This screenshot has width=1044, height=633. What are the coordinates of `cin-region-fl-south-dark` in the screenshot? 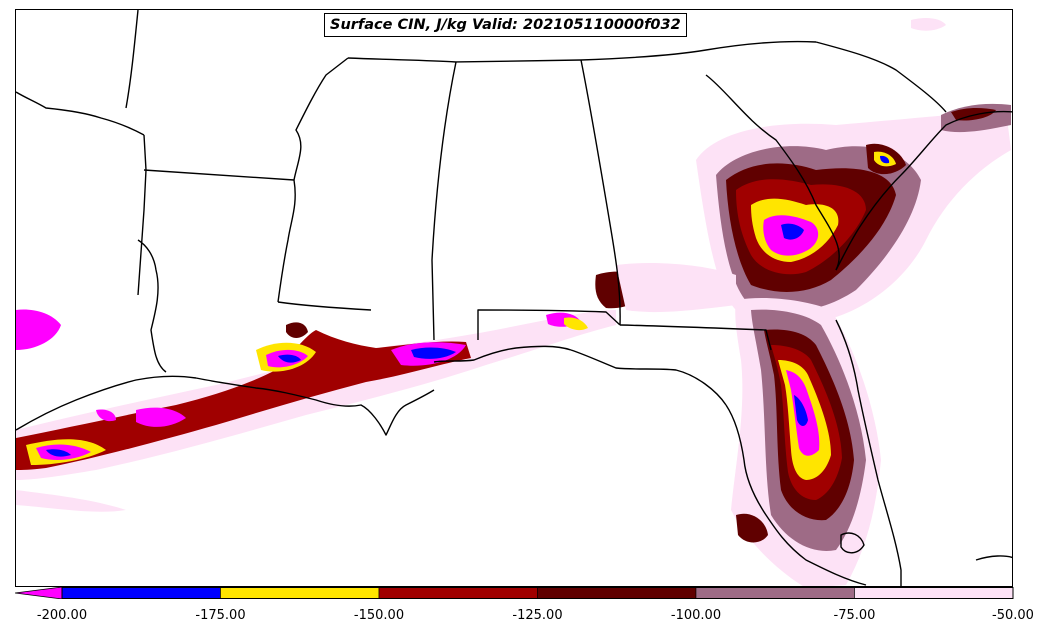 It's located at (752, 528).